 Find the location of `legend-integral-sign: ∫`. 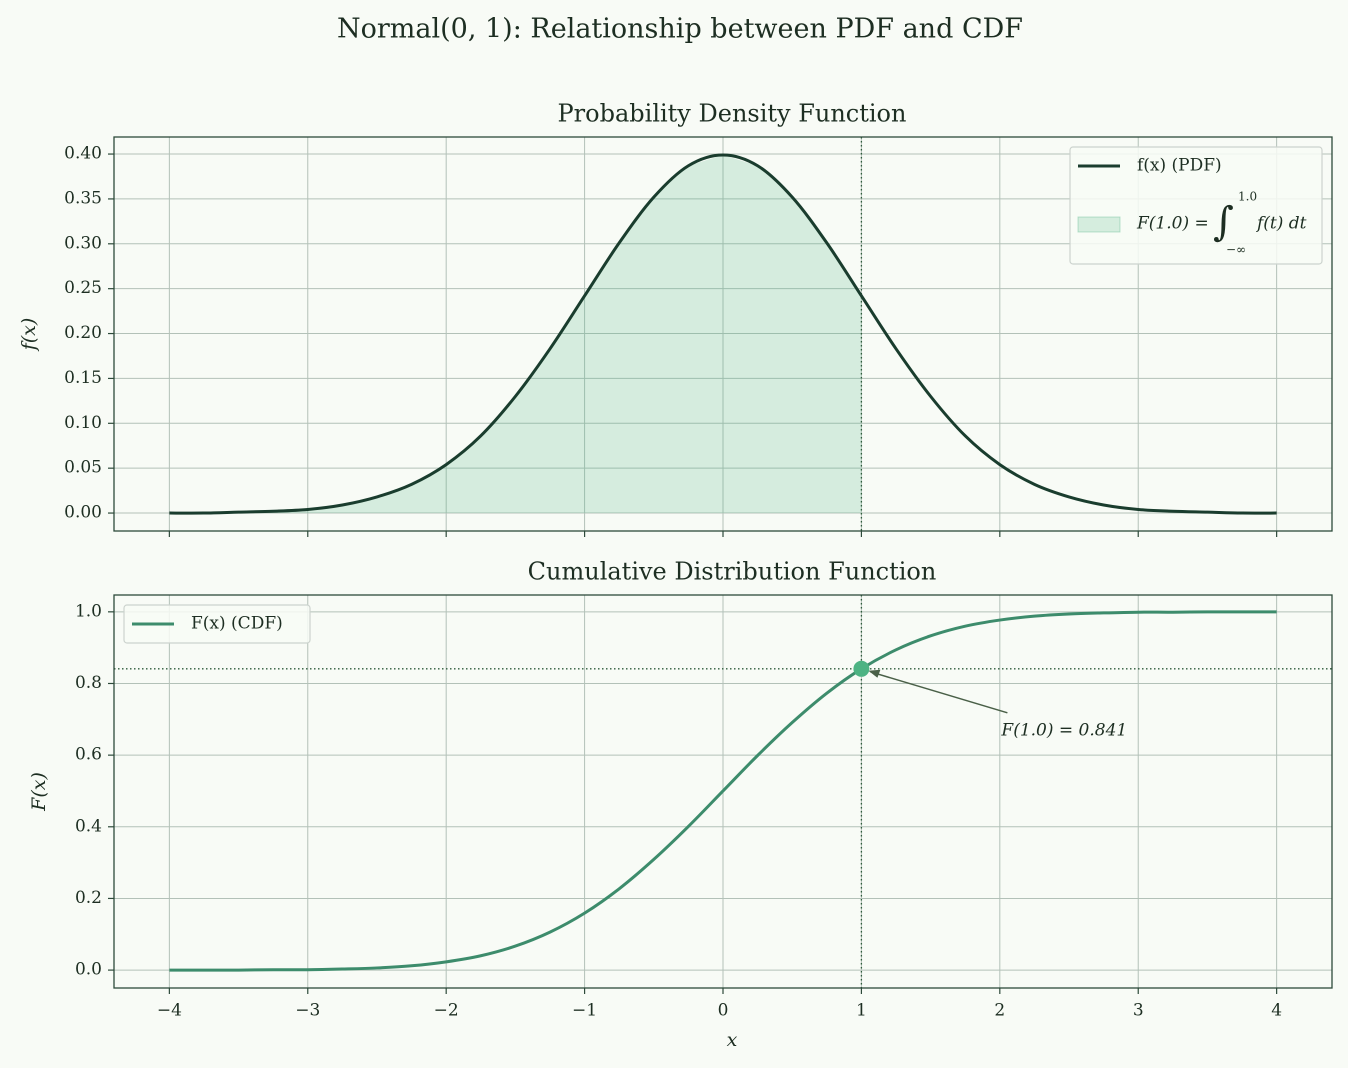

legend-integral-sign: ∫ is located at coordinates (1223, 222).